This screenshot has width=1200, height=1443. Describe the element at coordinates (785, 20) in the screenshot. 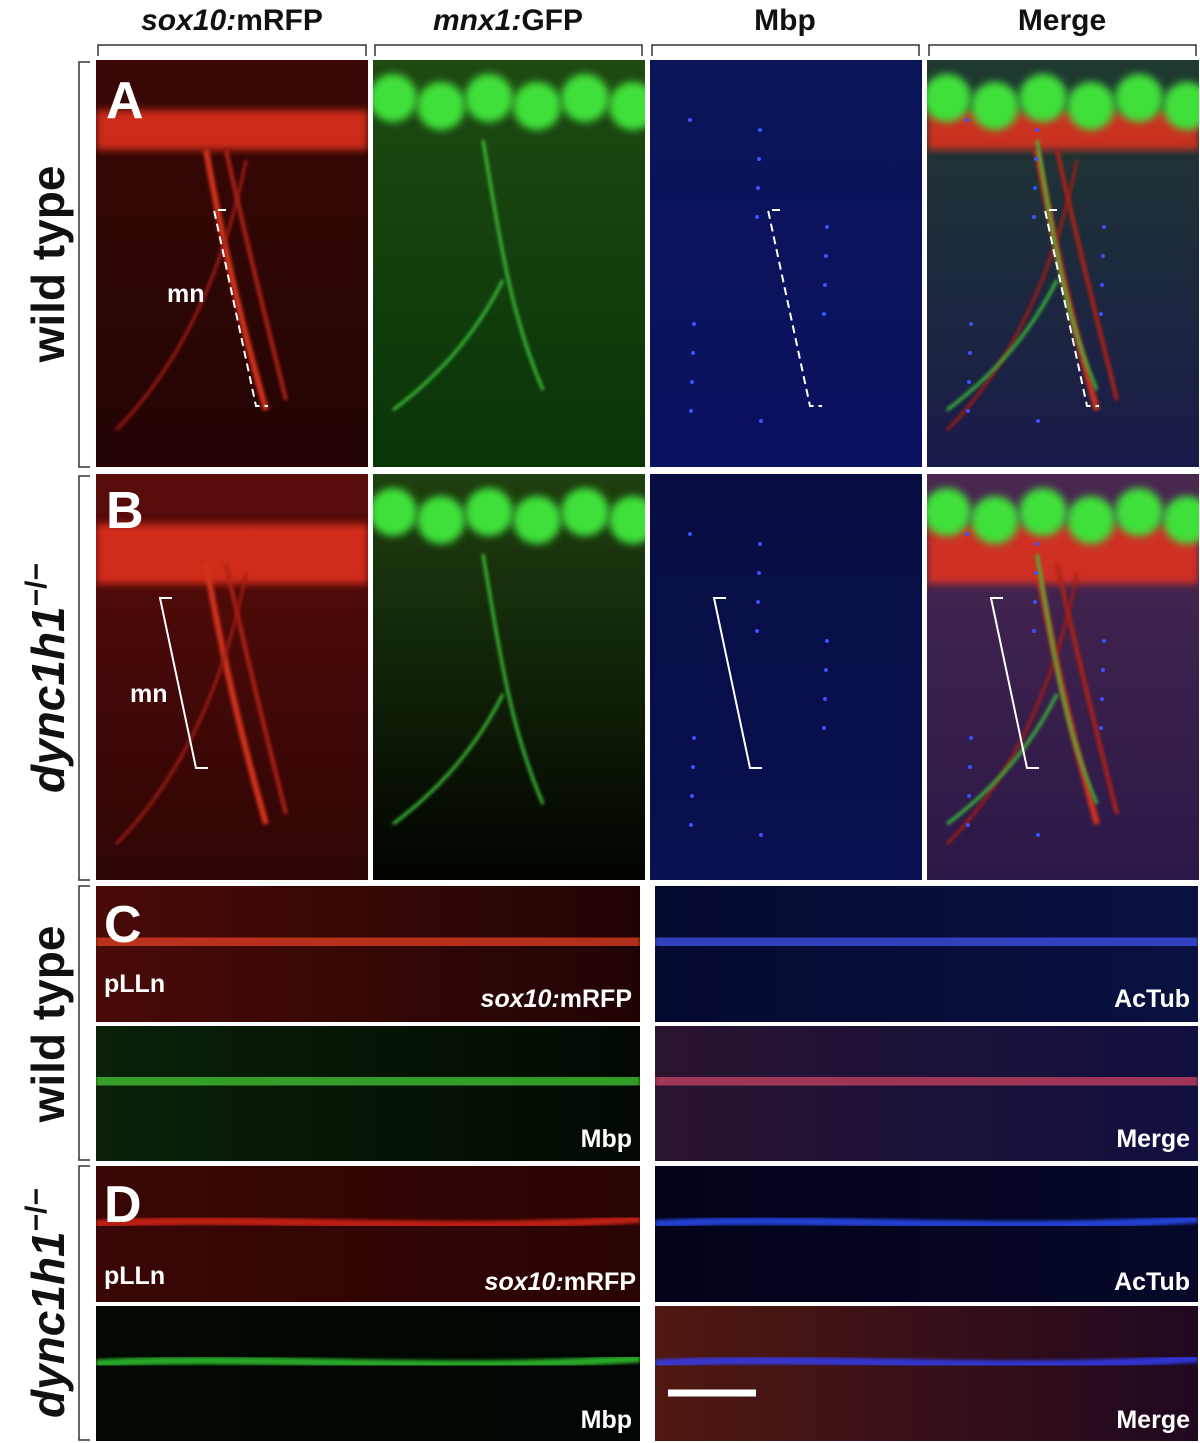

I see `column-header: Mbp` at that location.